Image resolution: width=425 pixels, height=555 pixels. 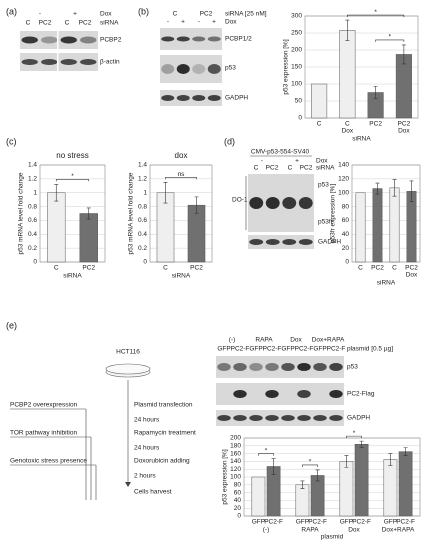 I want to click on antibody-label: DO-1, so click(x=240, y=200).